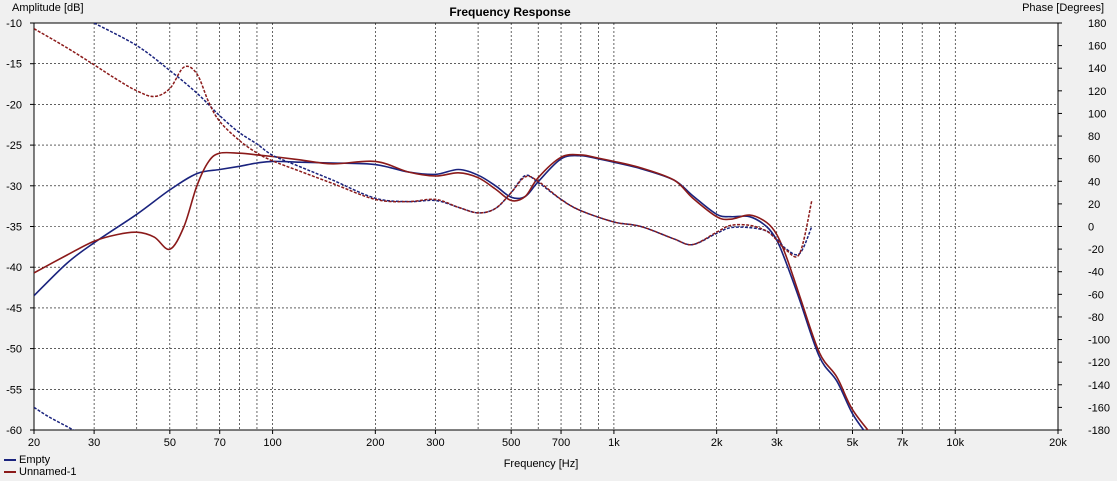 Image resolution: width=1117 pixels, height=481 pixels. Describe the element at coordinates (14, 187) in the screenshot. I see `y-tick-label: -30` at that location.